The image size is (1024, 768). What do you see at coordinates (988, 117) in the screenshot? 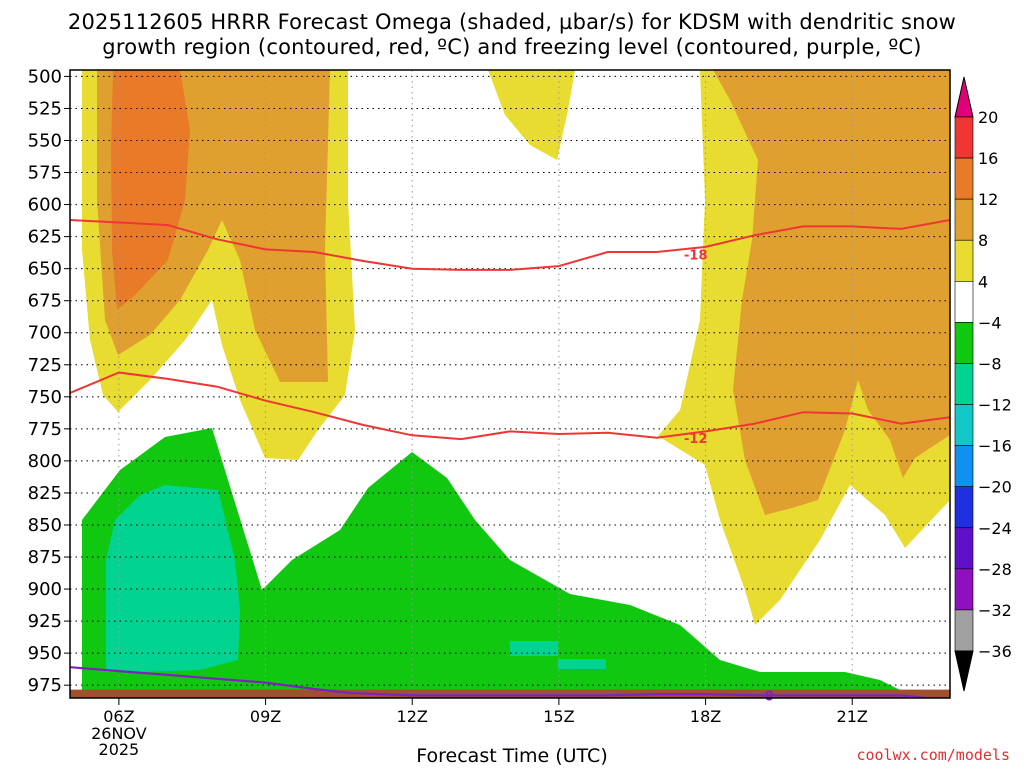
I see `colorbar-tick-label: 20` at bounding box center [988, 117].